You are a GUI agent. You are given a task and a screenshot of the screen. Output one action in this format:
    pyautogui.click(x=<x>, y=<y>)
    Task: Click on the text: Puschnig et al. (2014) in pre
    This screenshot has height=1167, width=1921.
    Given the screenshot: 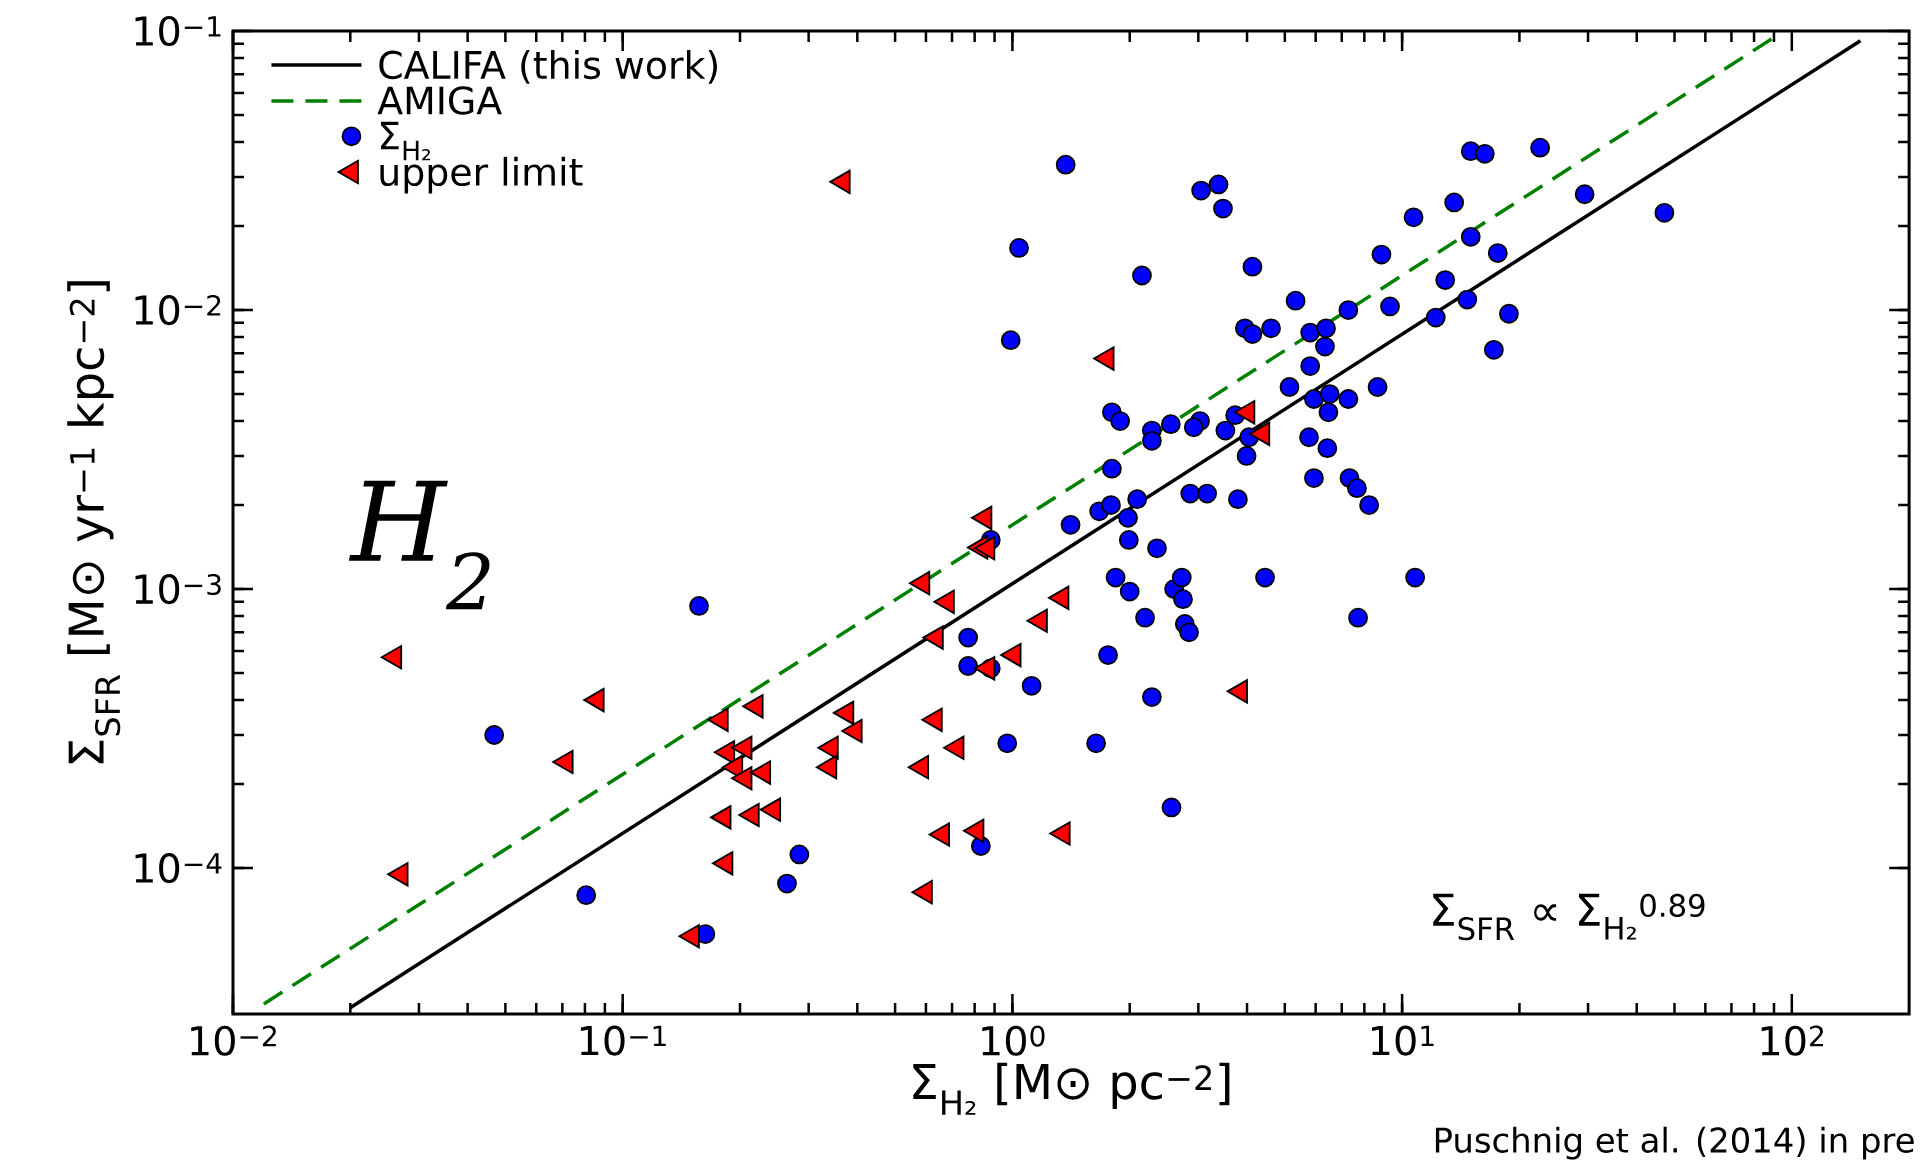 What is the action you would take?
    pyautogui.click(x=1674, y=1143)
    